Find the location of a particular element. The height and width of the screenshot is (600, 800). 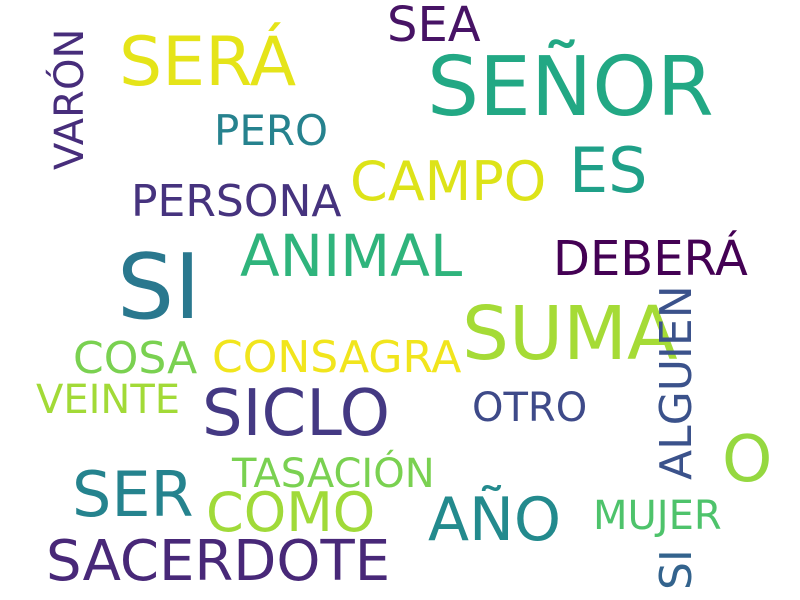

word: SEA is located at coordinates (434, 26).